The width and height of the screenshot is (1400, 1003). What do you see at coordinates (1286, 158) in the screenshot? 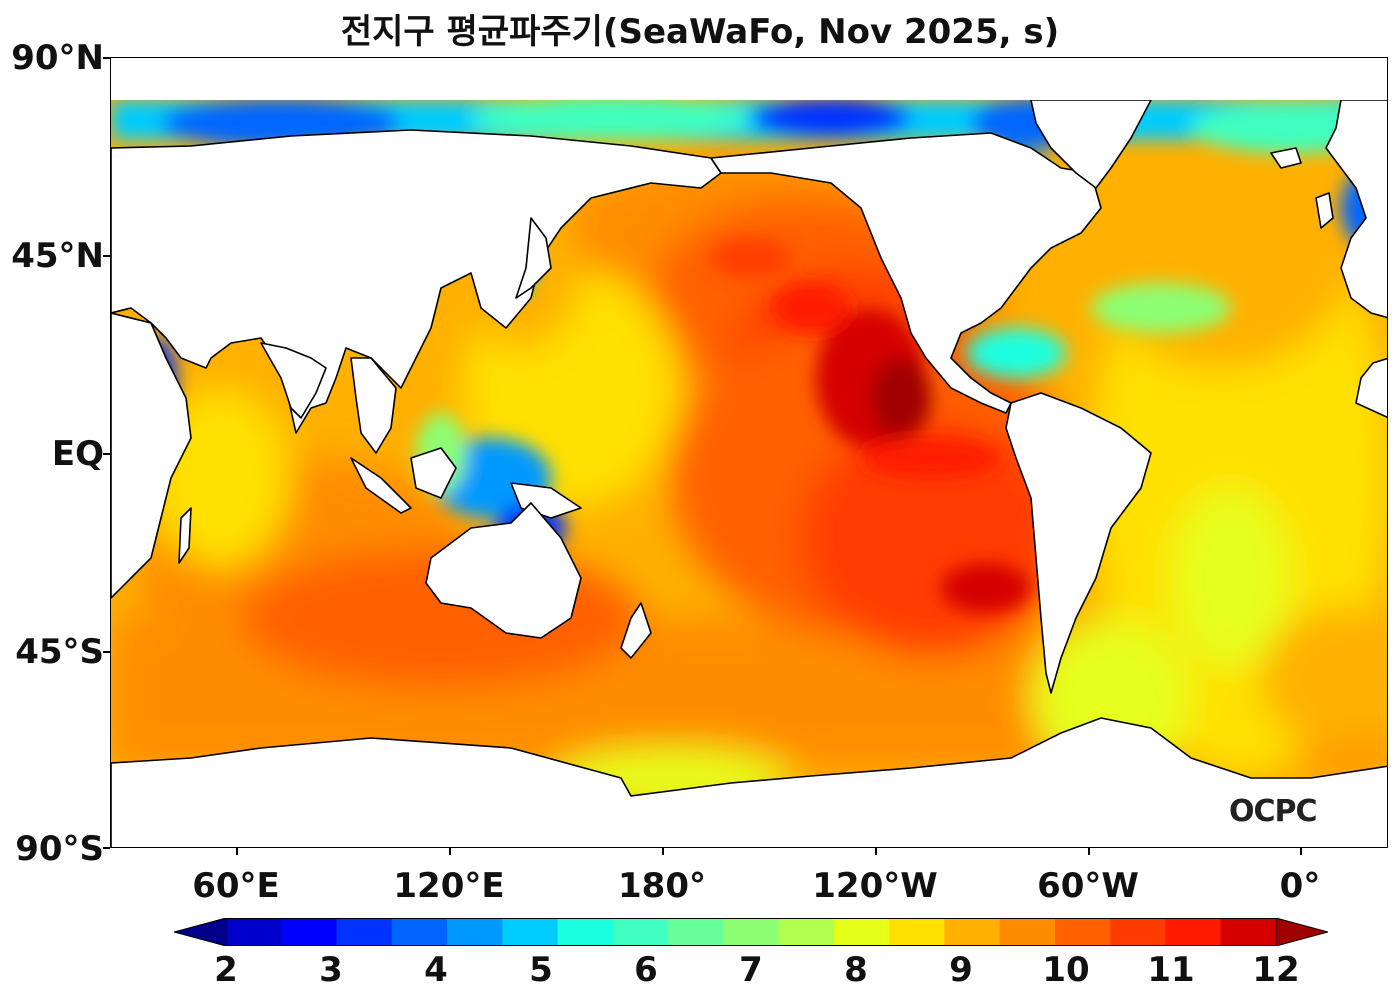
I see `iceland` at bounding box center [1286, 158].